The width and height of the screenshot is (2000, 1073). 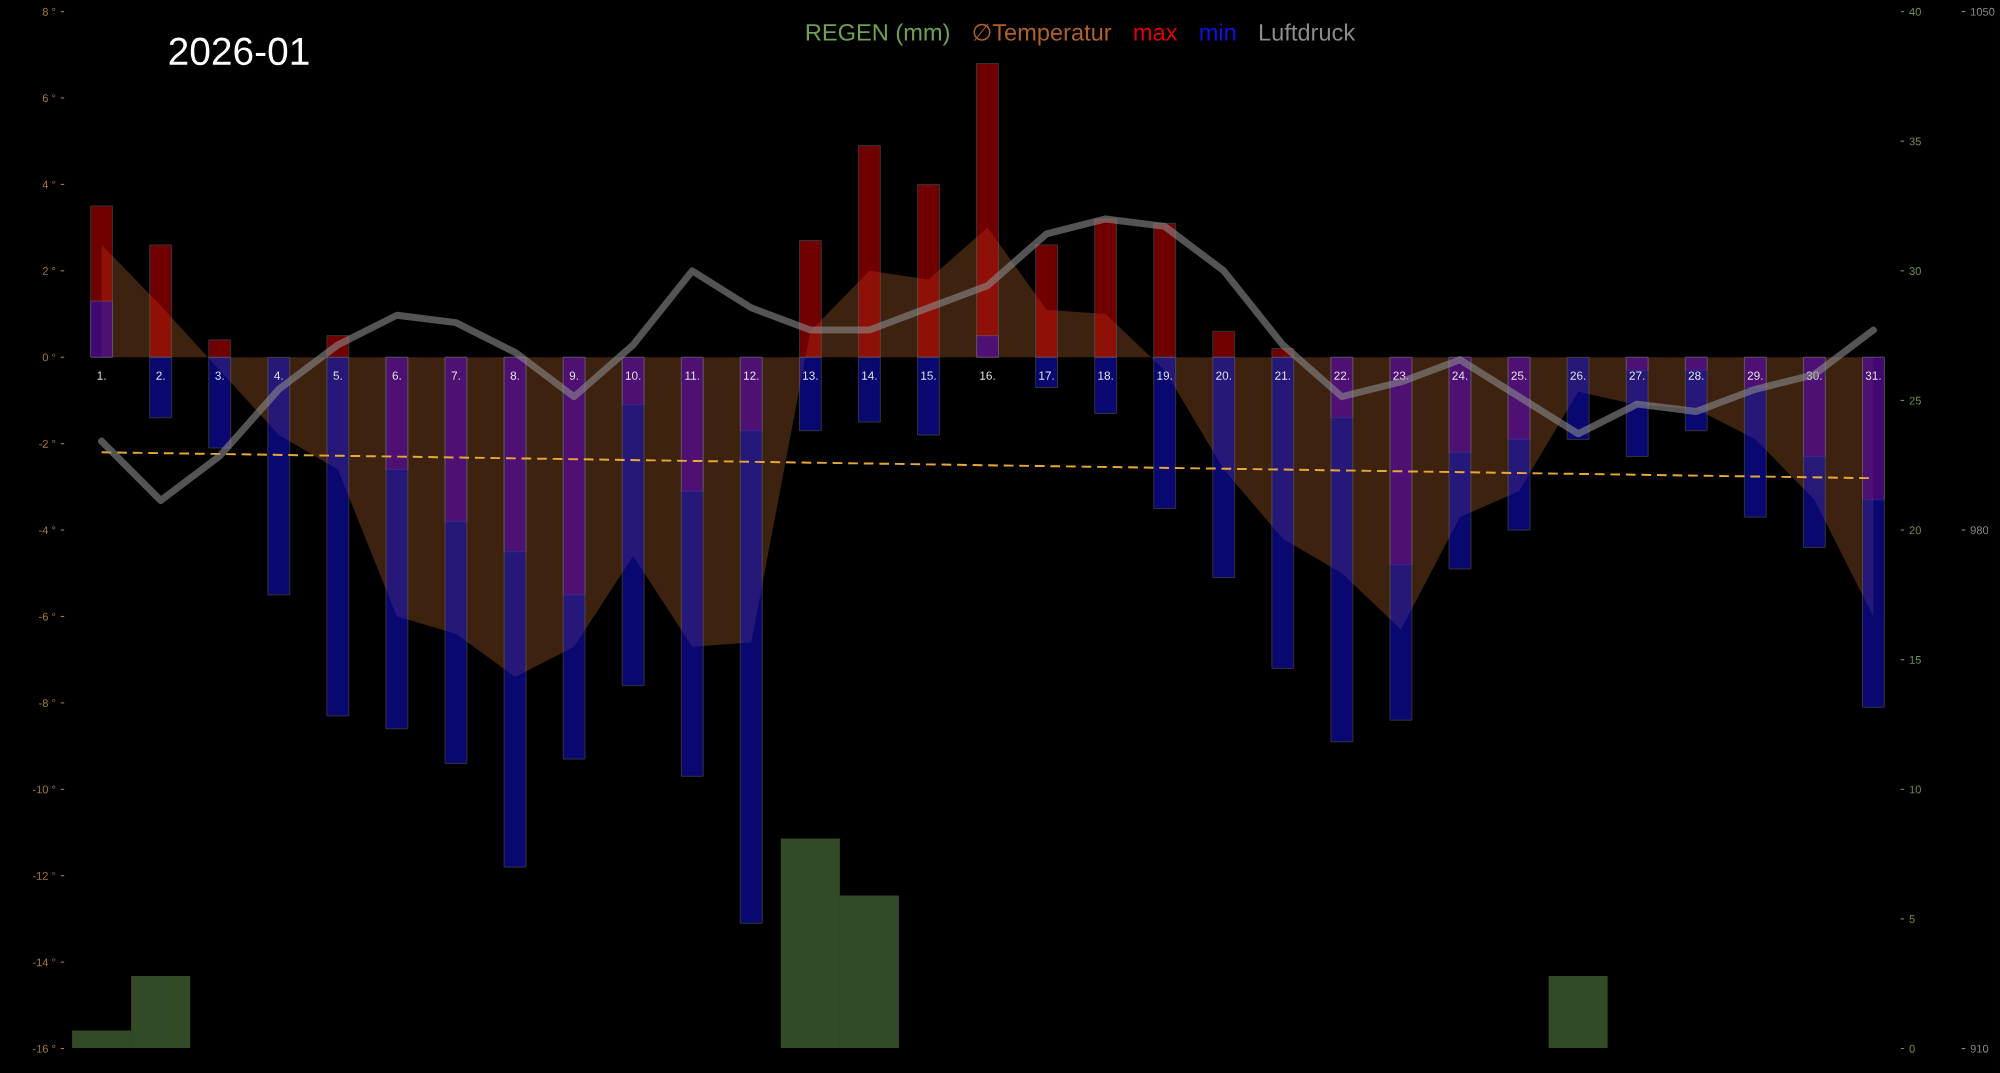 I want to click on y2-tick-label: 30, so click(x=1915, y=271).